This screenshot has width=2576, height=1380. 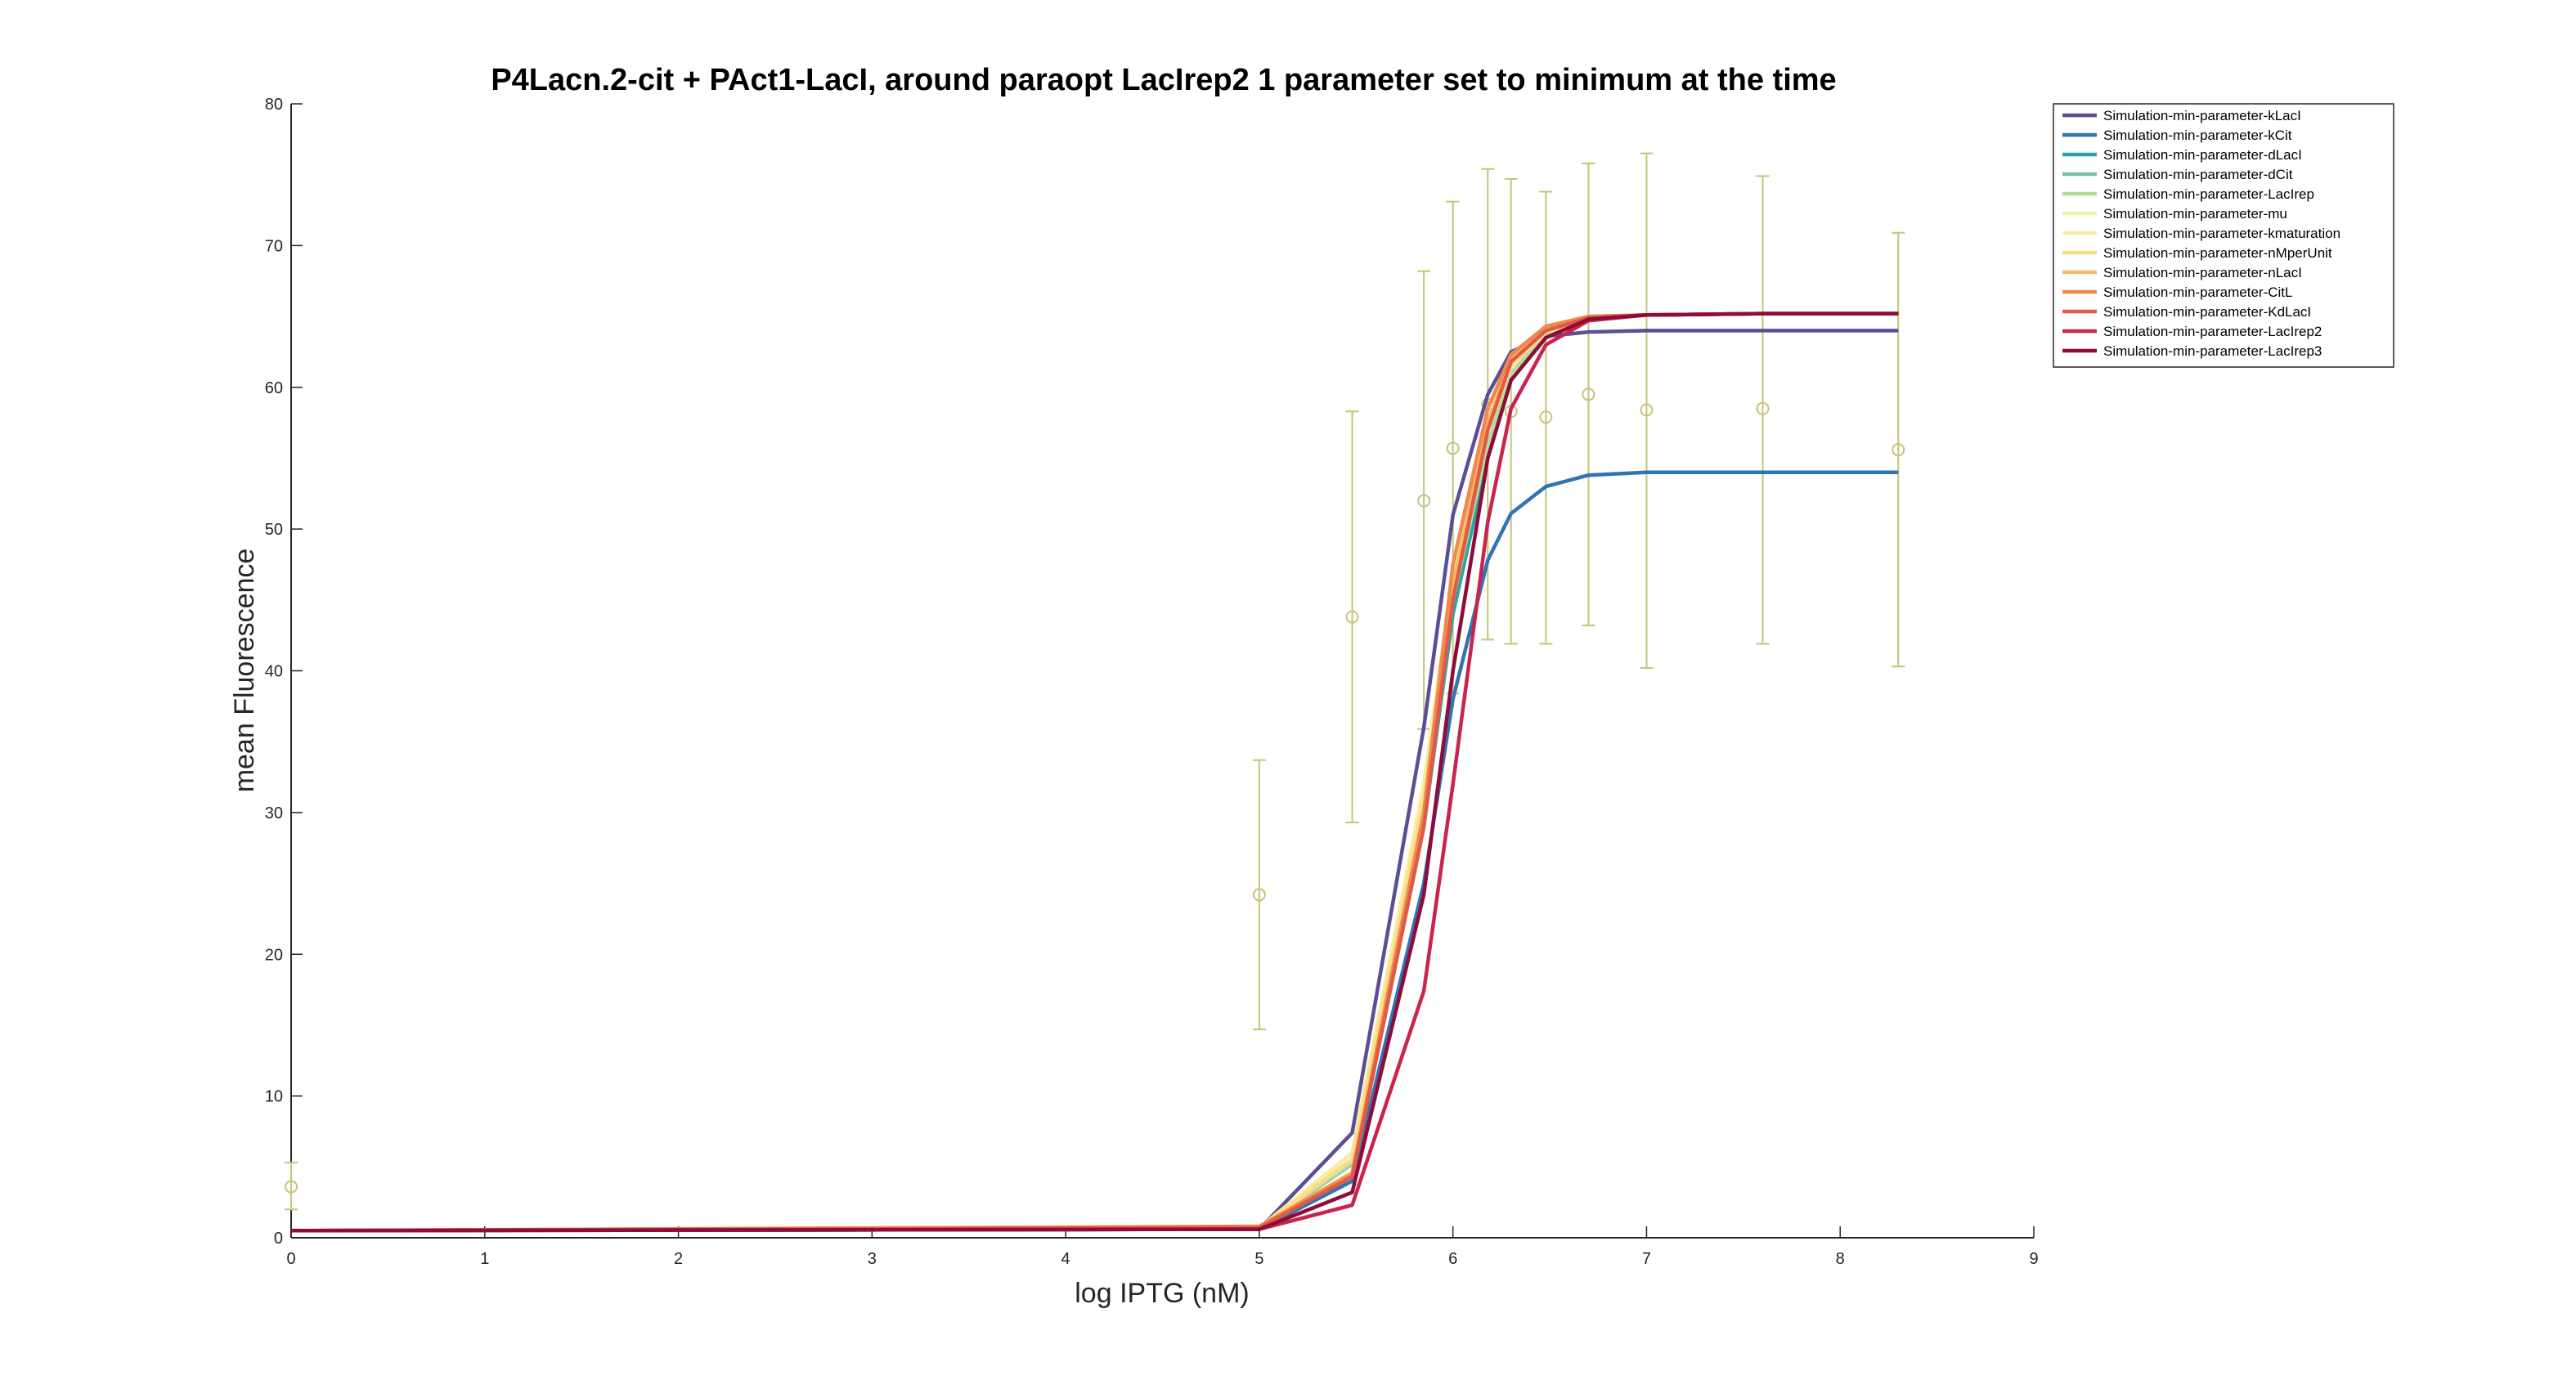 I want to click on legend-entry-label: Simulation-min-parameter-nLacI, so click(x=2202, y=272).